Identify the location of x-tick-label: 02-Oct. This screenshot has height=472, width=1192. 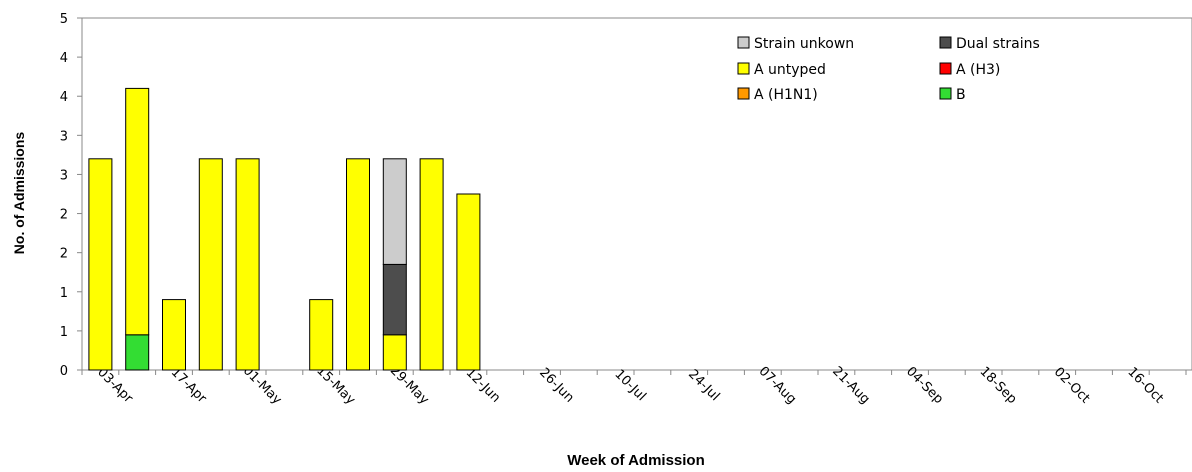
(1072, 386).